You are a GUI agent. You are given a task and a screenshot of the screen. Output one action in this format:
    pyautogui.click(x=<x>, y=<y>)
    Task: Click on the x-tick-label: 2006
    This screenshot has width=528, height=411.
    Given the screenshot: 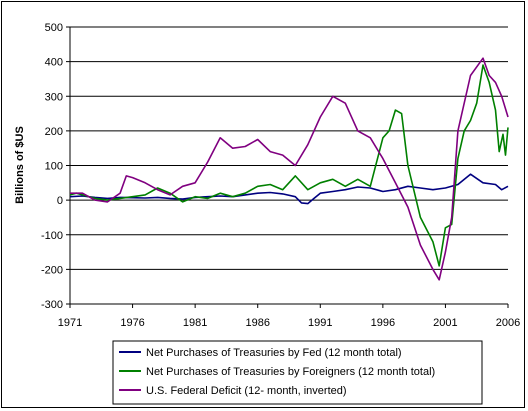 What is the action you would take?
    pyautogui.click(x=508, y=323)
    